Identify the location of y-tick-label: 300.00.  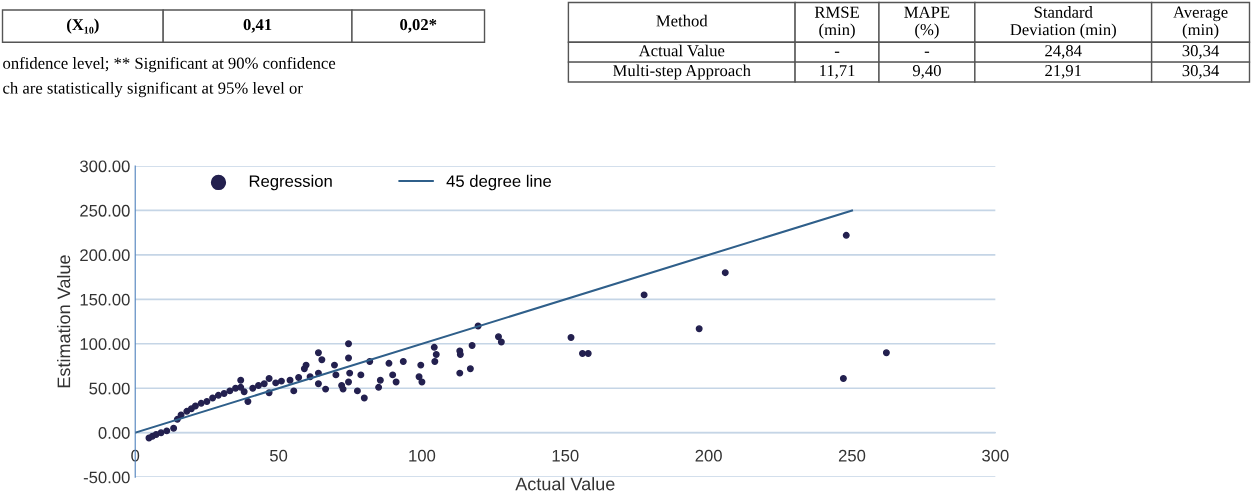
(105, 166).